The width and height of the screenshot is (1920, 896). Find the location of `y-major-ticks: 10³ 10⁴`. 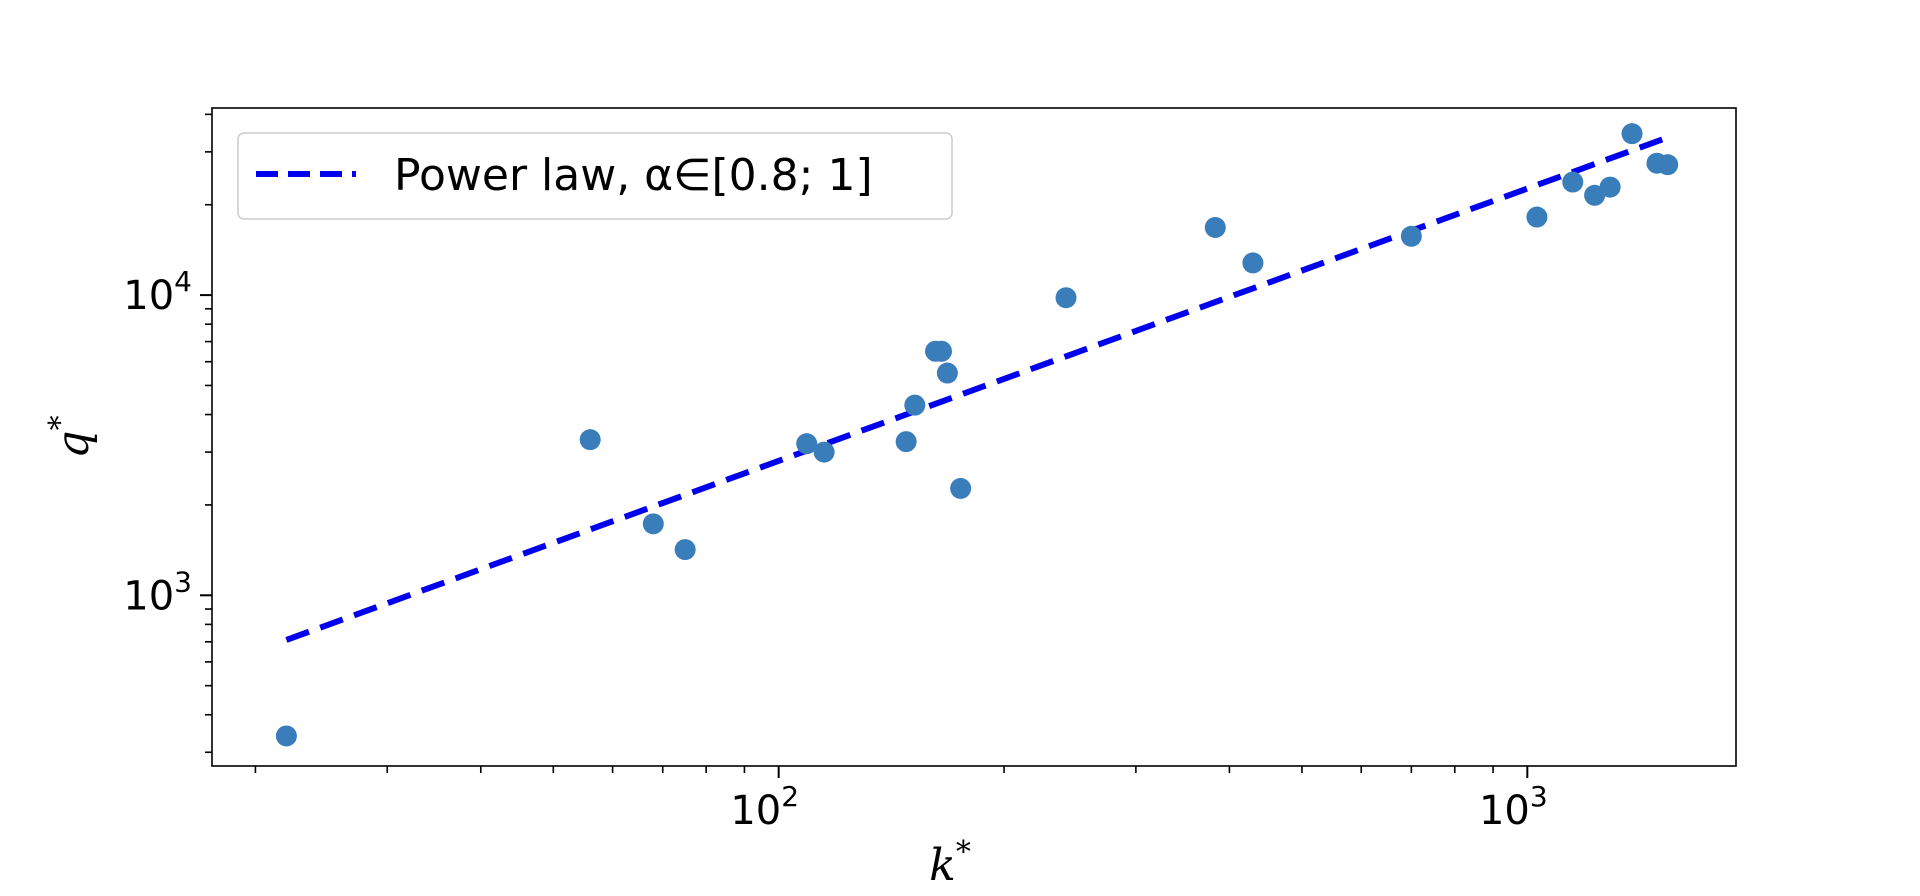

y-major-ticks: 10³ 10⁴ is located at coordinates (167, 442).